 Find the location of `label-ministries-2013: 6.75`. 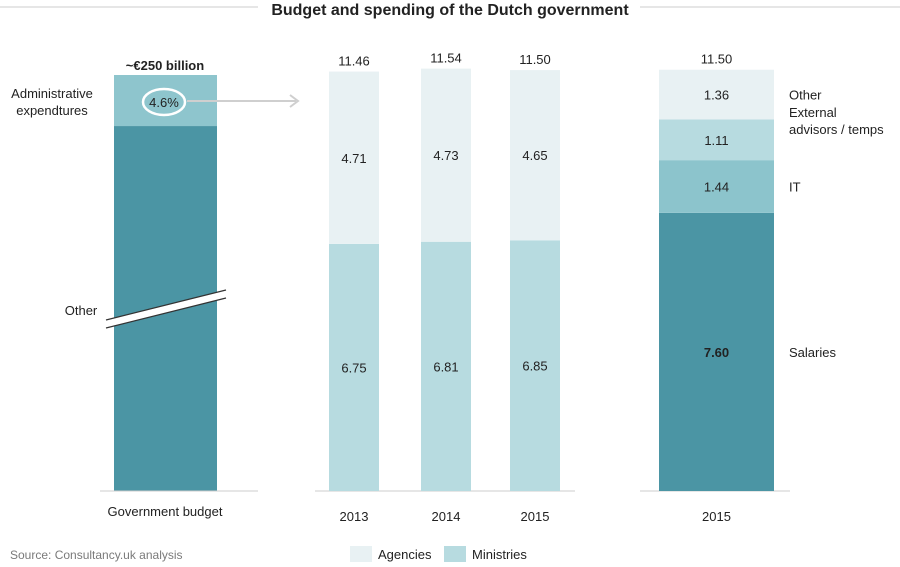

label-ministries-2013: 6.75 is located at coordinates (353, 367).